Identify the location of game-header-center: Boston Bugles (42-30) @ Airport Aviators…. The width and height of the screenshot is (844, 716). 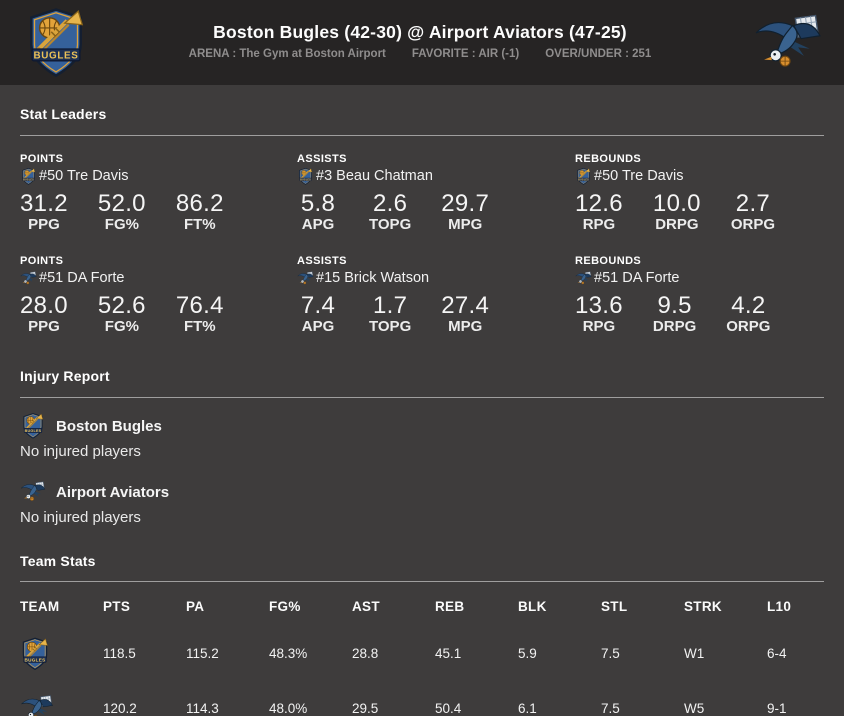
(420, 43).